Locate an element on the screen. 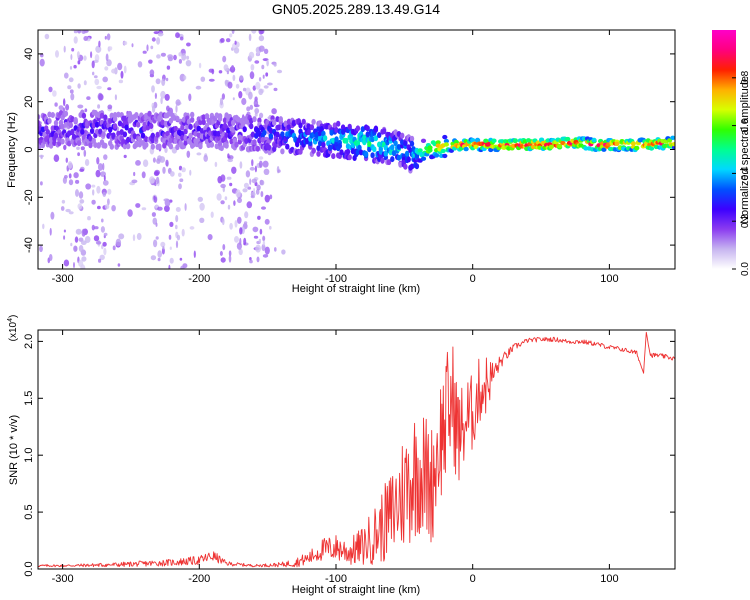 The height and width of the screenshot is (600, 750). y-tick-label: 40 is located at coordinates (29, 54).